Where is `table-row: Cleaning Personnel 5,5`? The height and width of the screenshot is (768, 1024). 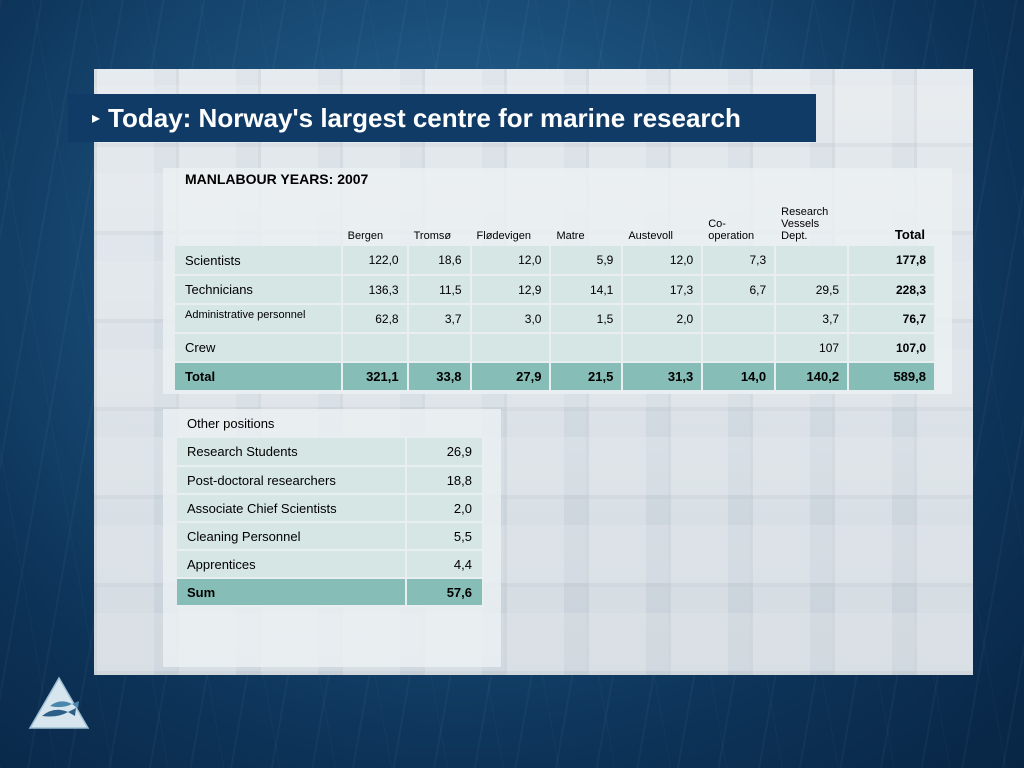
table-row: Cleaning Personnel 5,5 is located at coordinates (330, 536).